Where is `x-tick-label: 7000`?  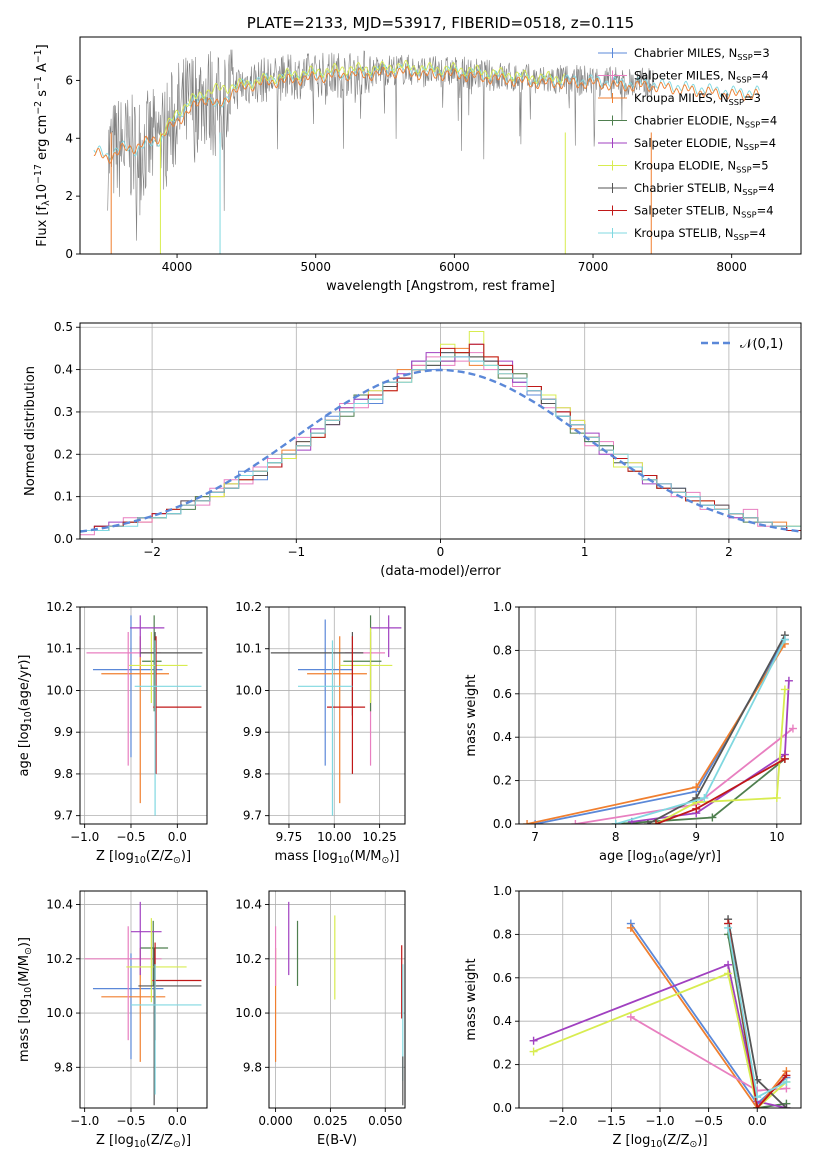 x-tick-label: 7000 is located at coordinates (593, 267).